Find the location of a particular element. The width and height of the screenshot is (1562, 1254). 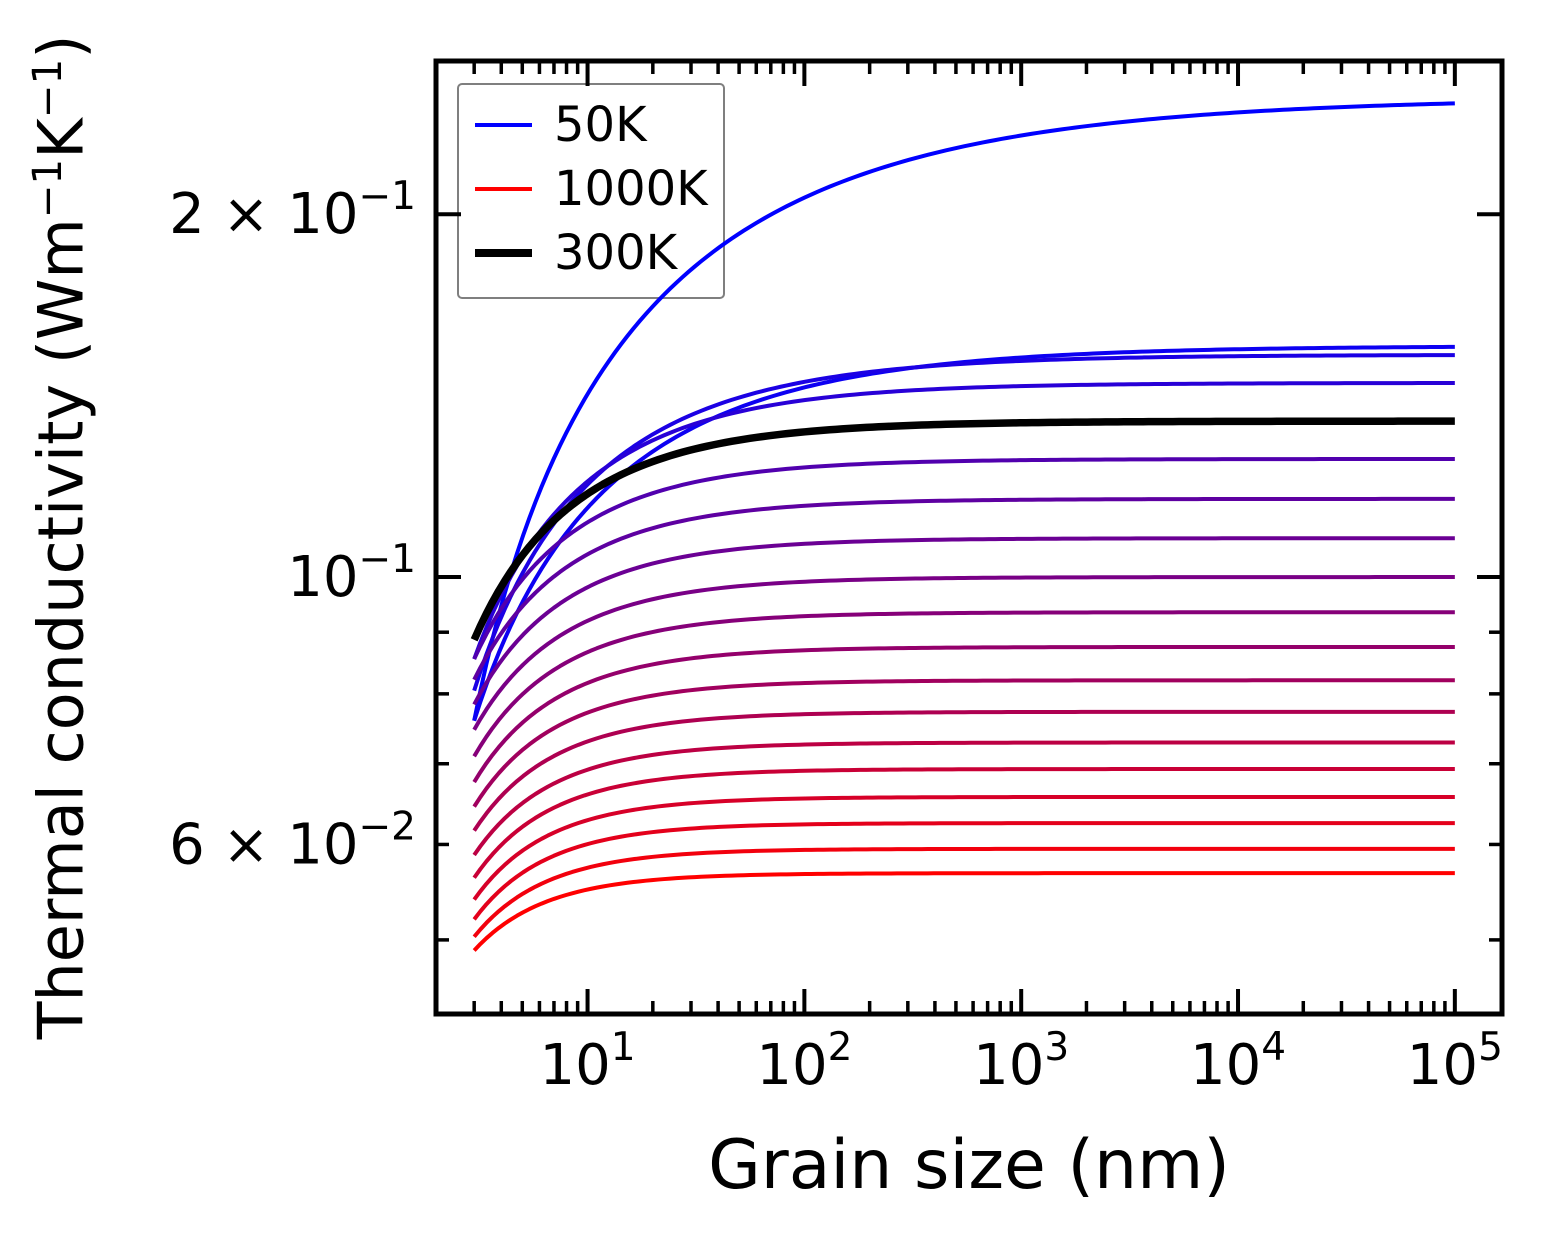

legend-entry-300k: 300K is located at coordinates (594, 253).